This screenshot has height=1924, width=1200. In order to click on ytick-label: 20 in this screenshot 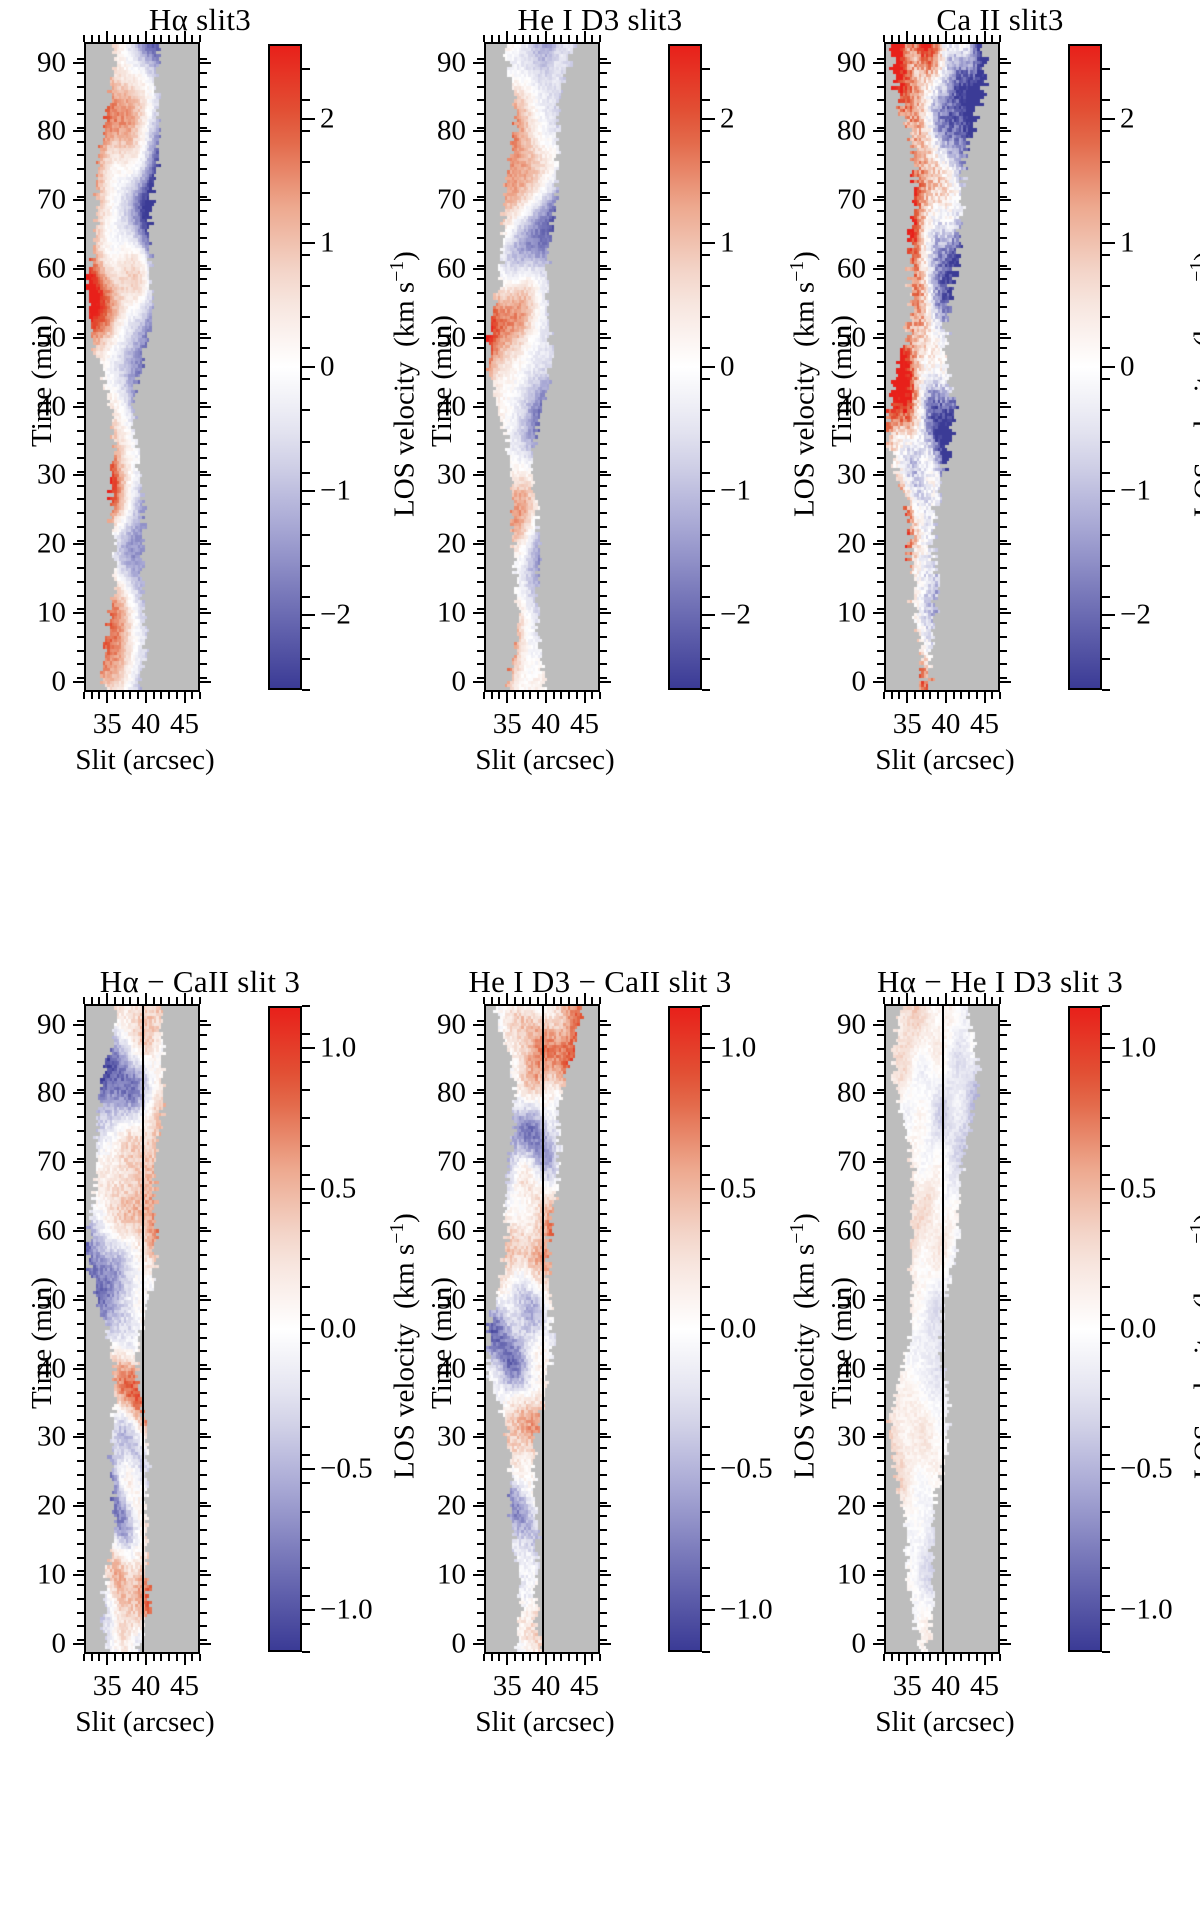, I will do `click(851, 1505)`.